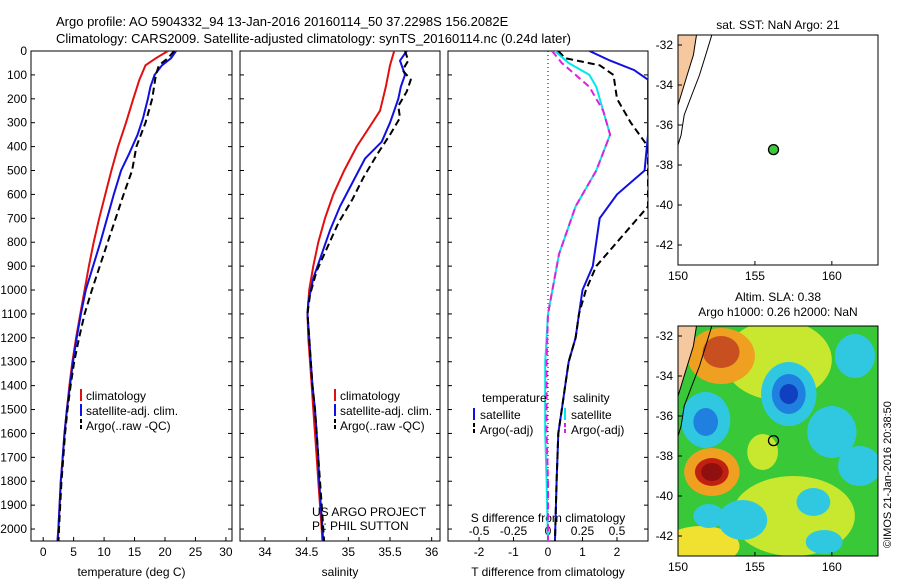  What do you see at coordinates (17, 99) in the screenshot?
I see `y-tick-label: 200` at bounding box center [17, 99].